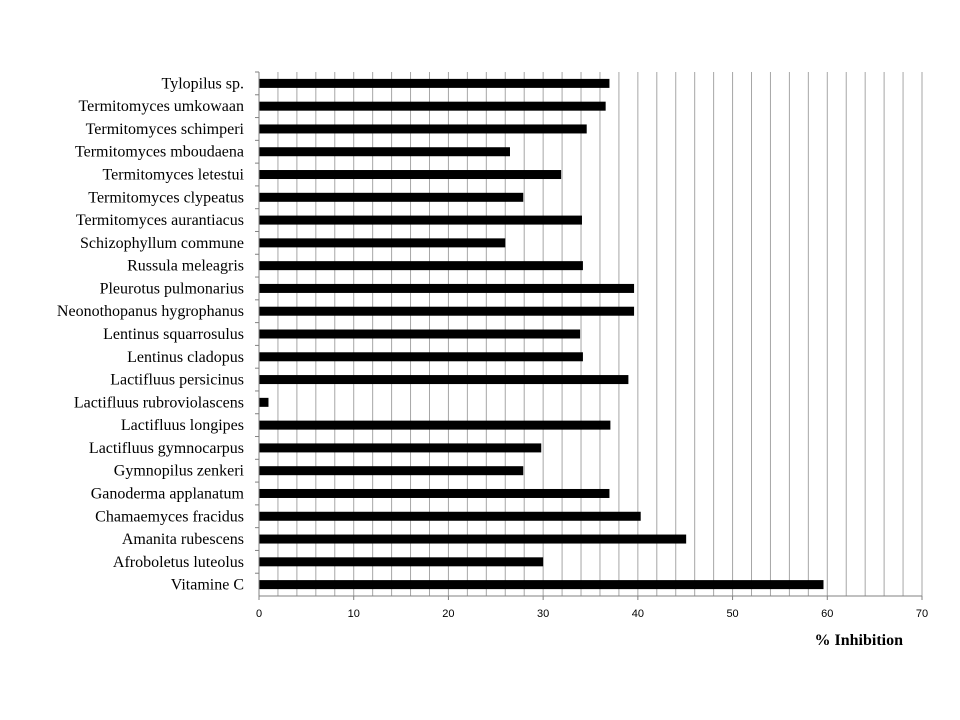 This screenshot has height=720, width=960. I want to click on category-label: Lactifluus rubroviolascens, so click(159, 402).